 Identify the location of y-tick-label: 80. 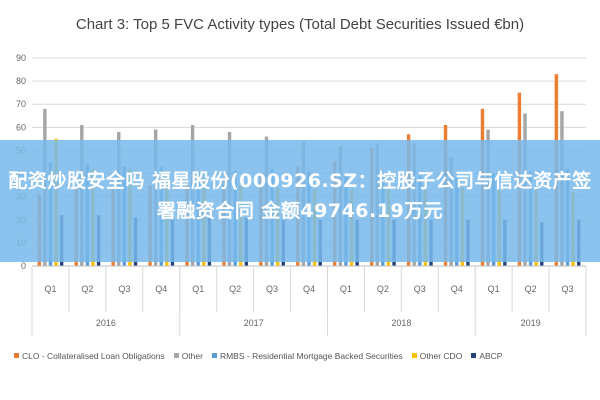
(21, 81).